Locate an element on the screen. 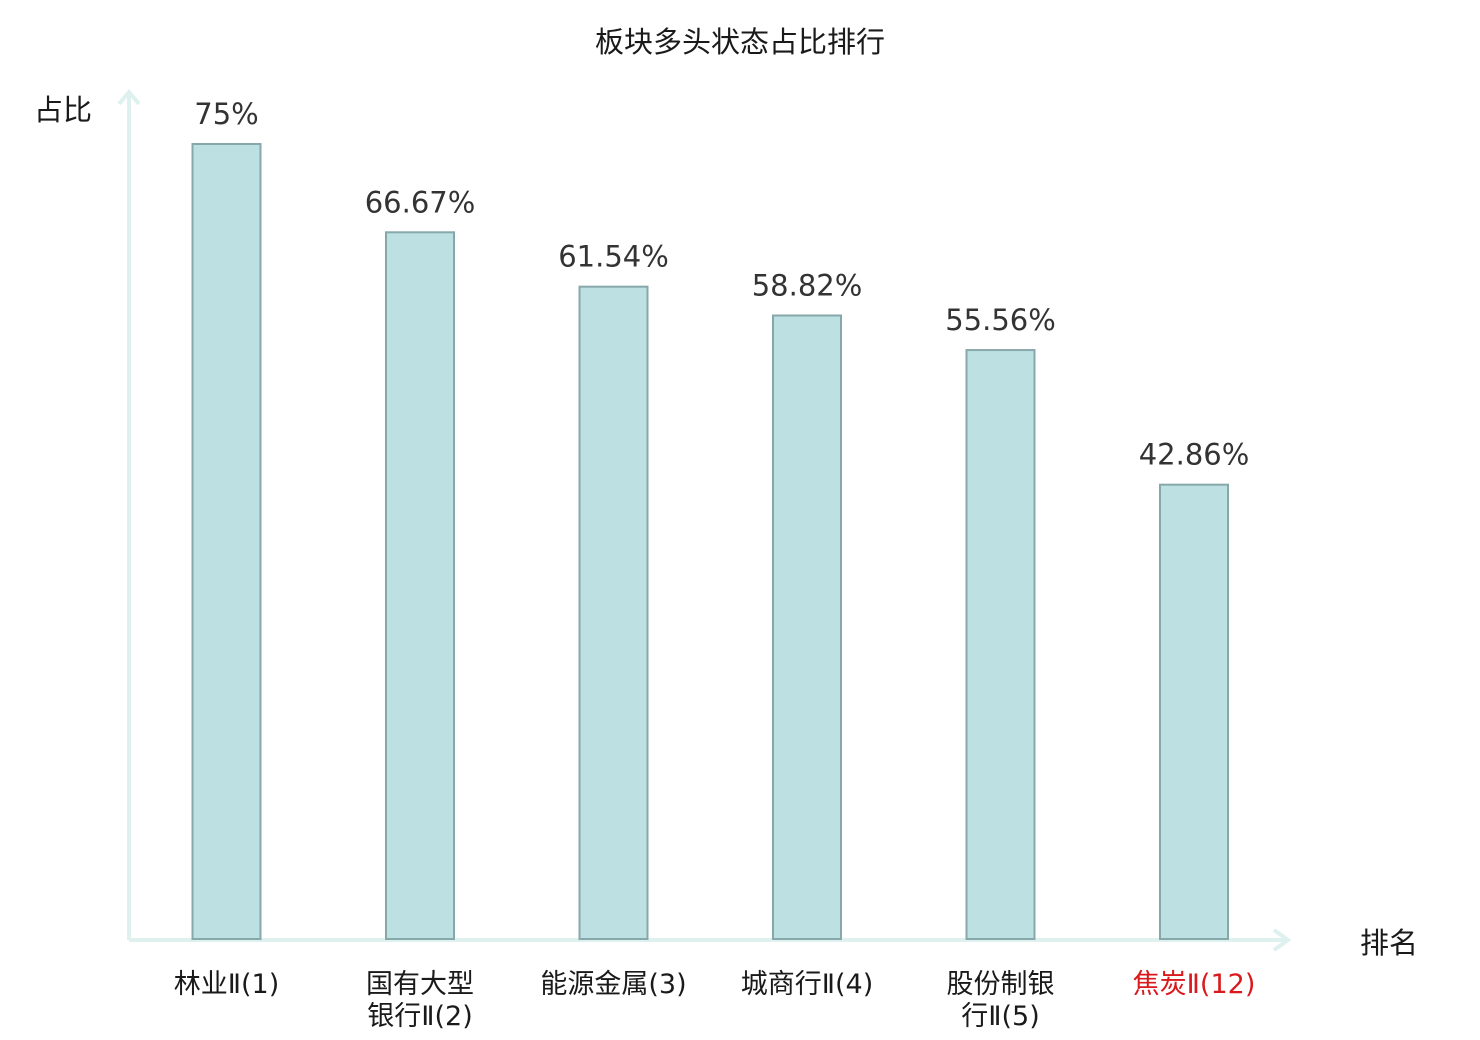  category-label-3: 能源金属(3) is located at coordinates (613, 984).